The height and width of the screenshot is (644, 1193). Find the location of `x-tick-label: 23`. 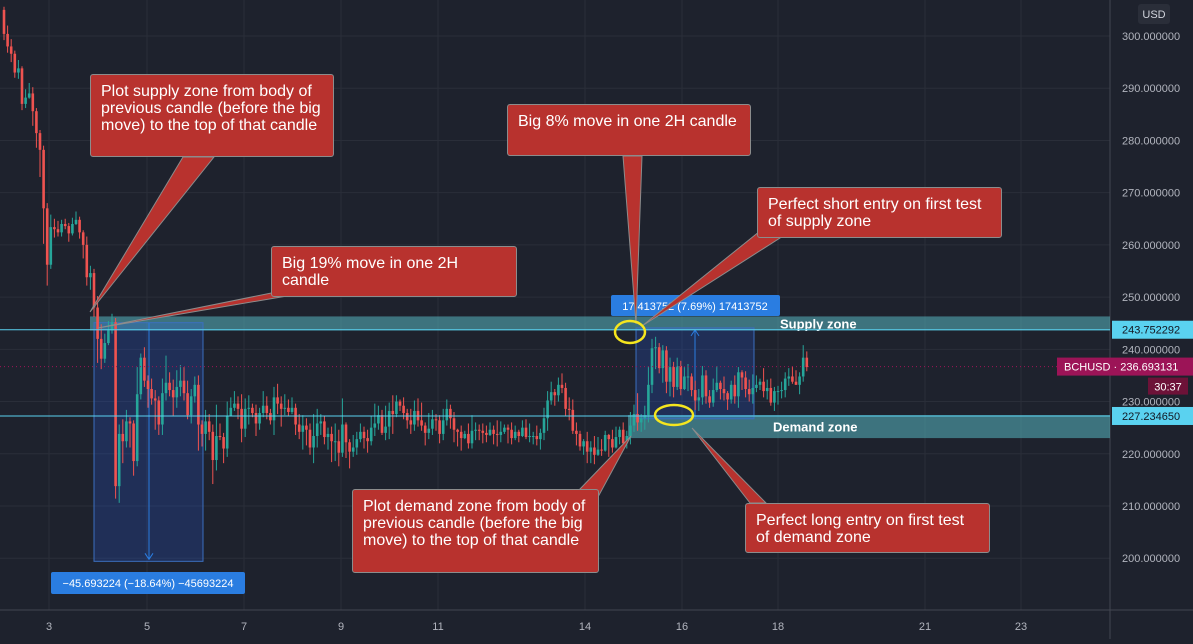

x-tick-label: 23 is located at coordinates (1021, 627).